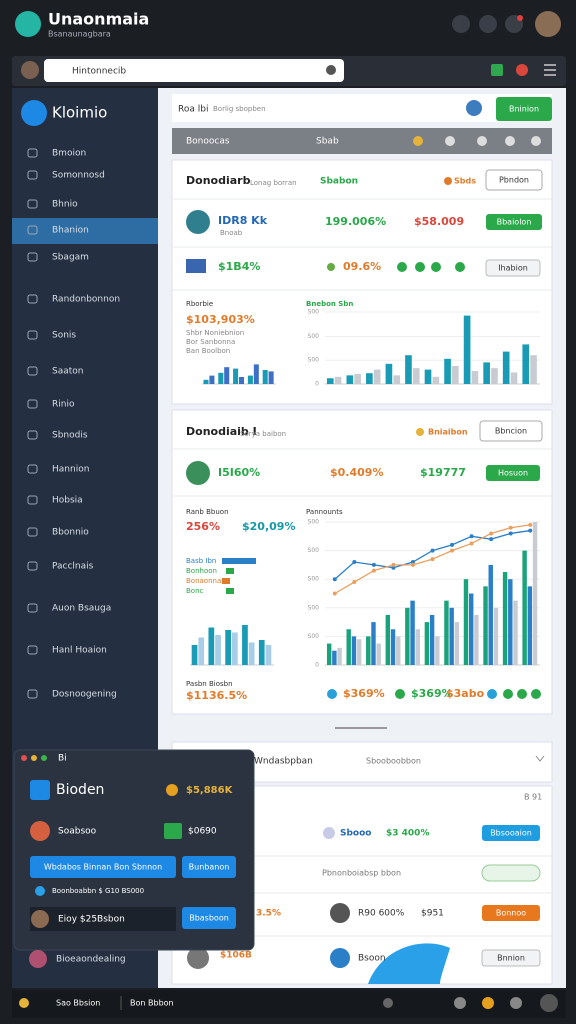  I want to click on nav-item: Pacclnais, so click(73, 567).